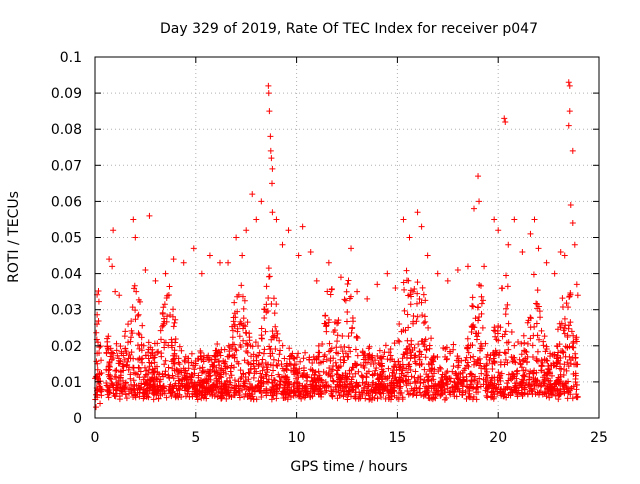 Image resolution: width=640 pixels, height=484 pixels. I want to click on y-tick-label: 0.08, so click(66, 130).